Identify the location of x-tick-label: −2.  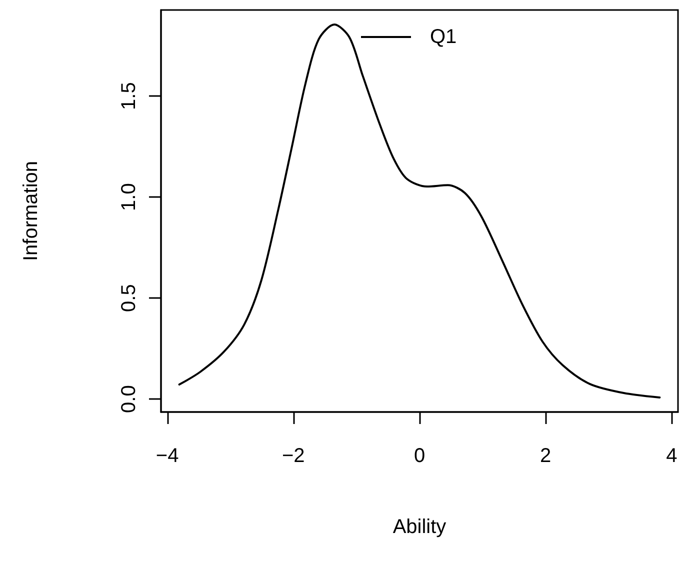
(293, 456).